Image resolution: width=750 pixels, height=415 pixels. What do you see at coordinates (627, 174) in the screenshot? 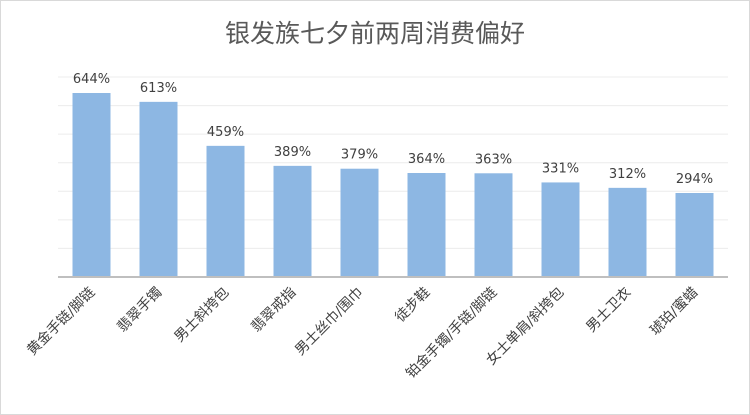
I see `data-label: 312%` at bounding box center [627, 174].